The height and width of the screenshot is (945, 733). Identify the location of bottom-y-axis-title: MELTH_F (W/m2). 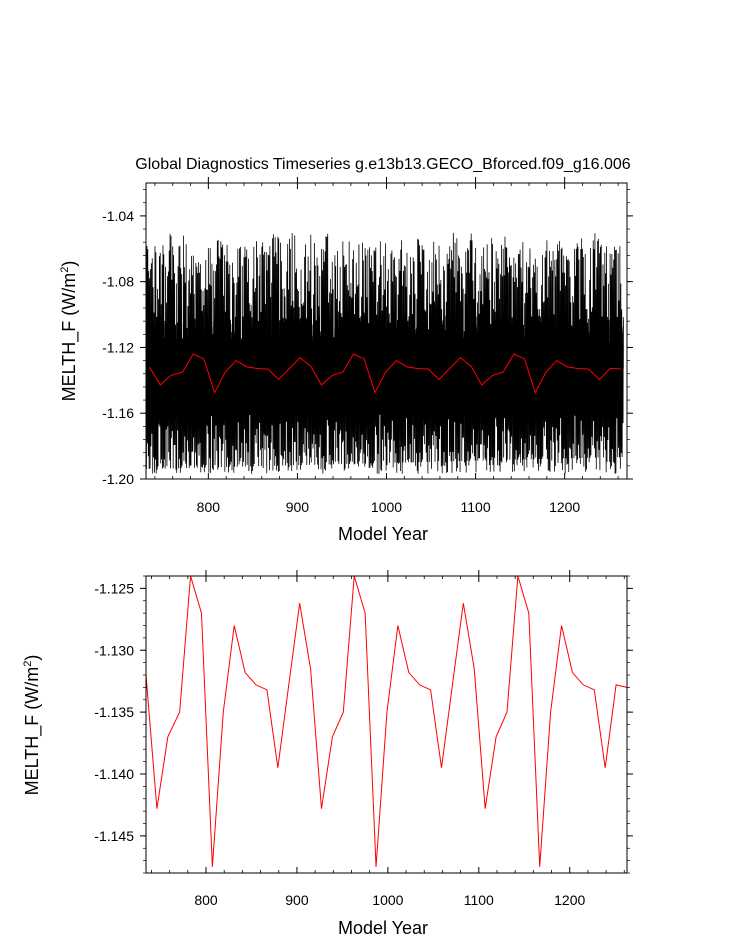
(32, 725).